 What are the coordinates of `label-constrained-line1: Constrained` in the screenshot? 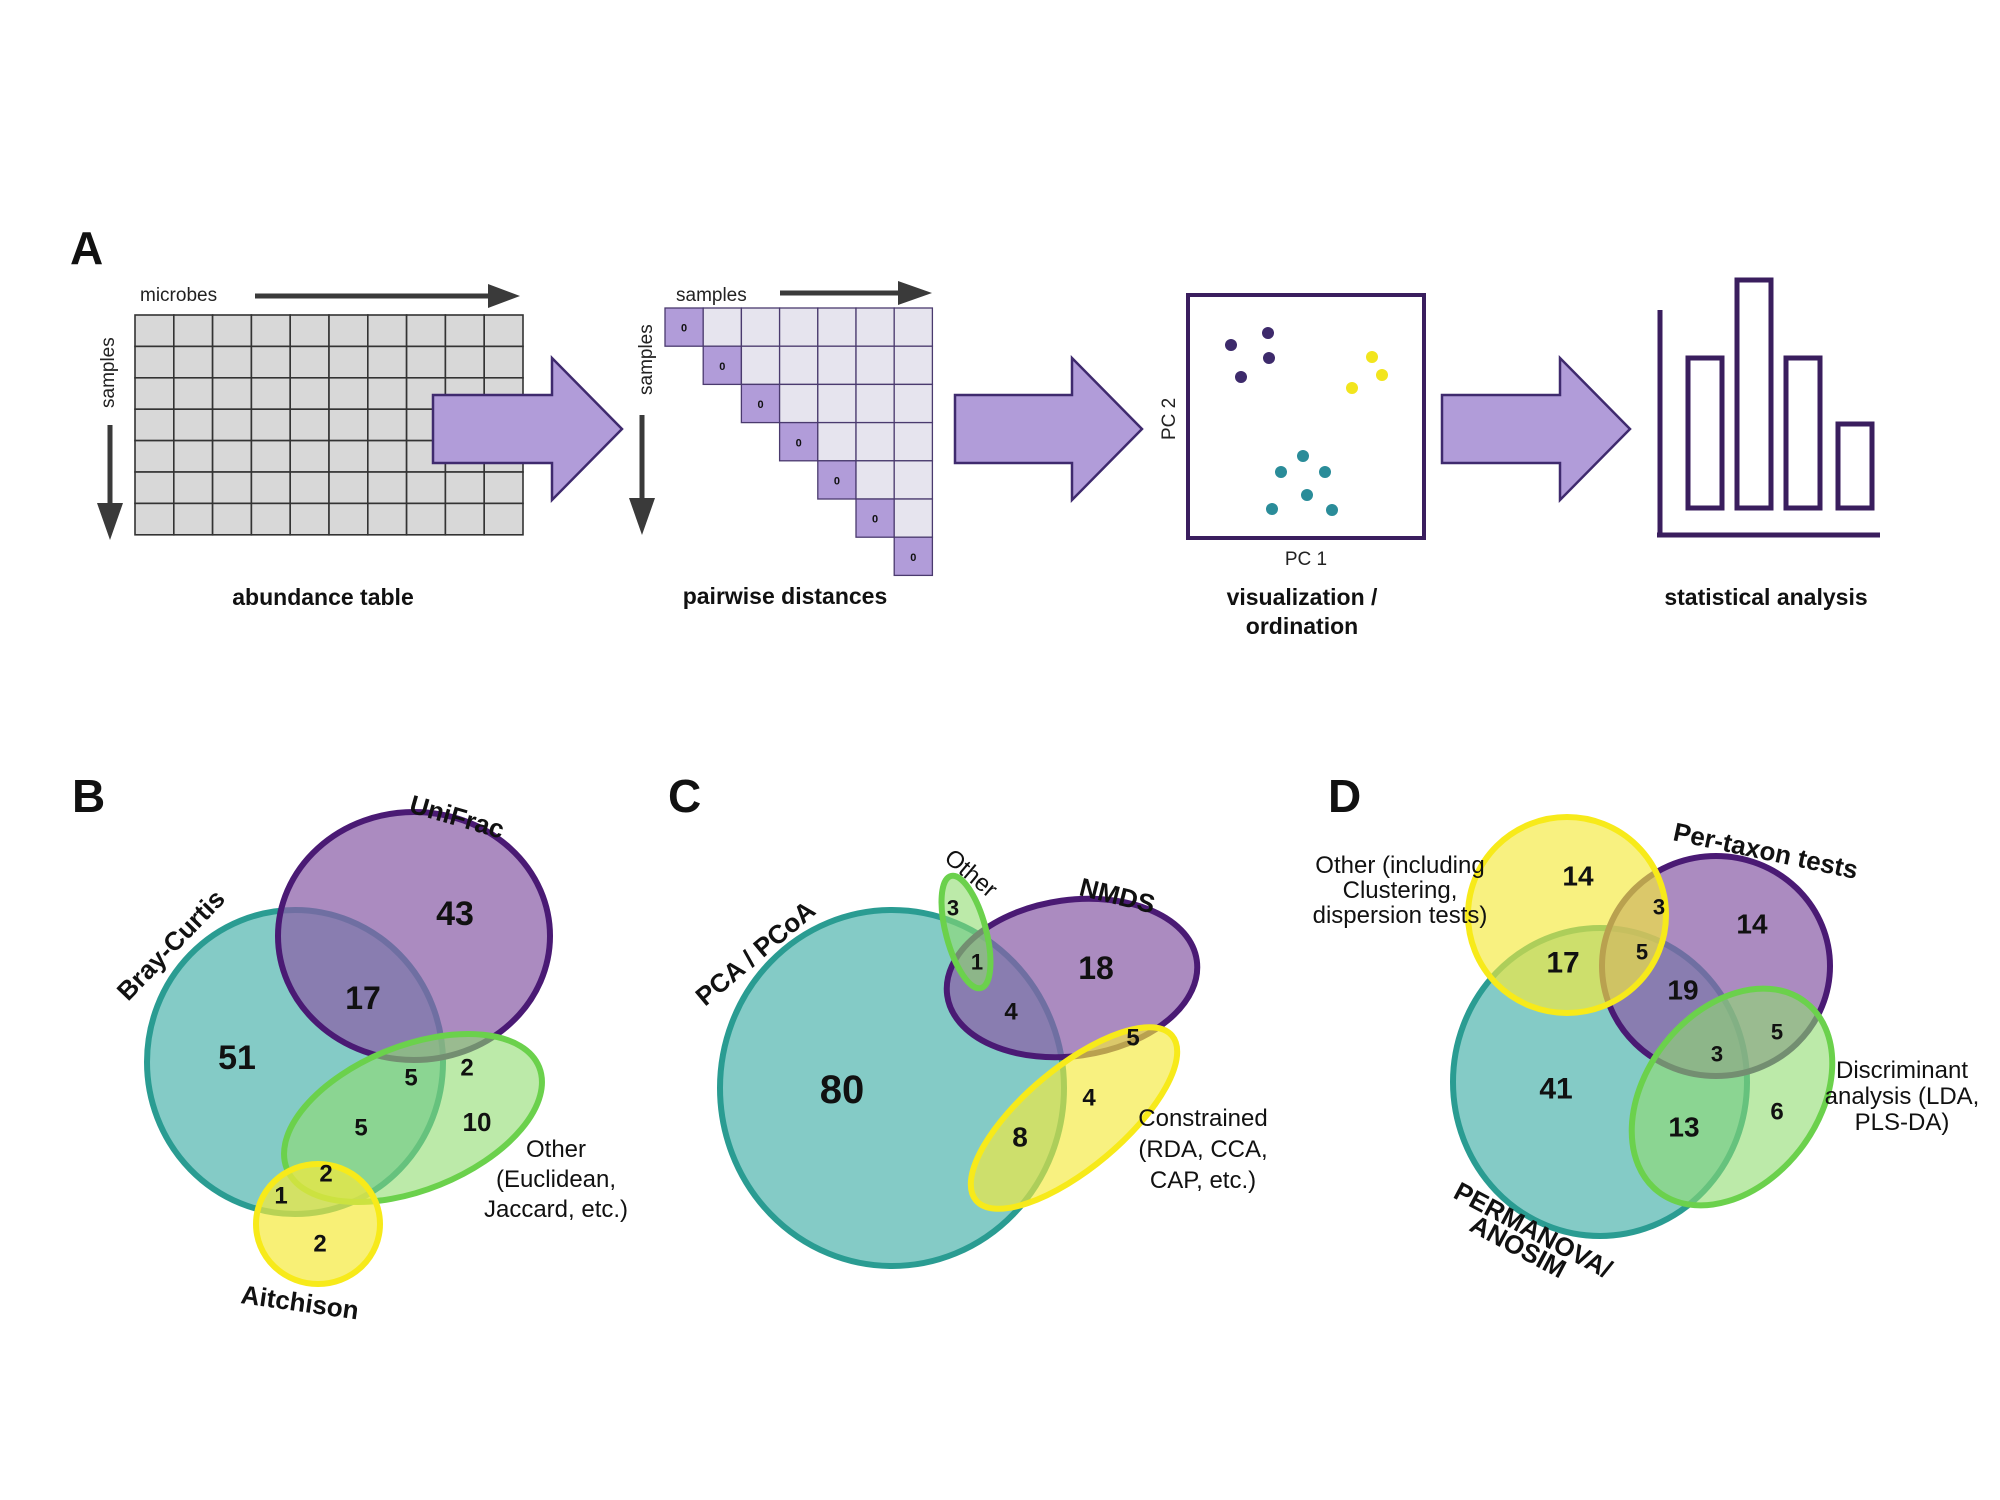 It's located at (1202, 1118).